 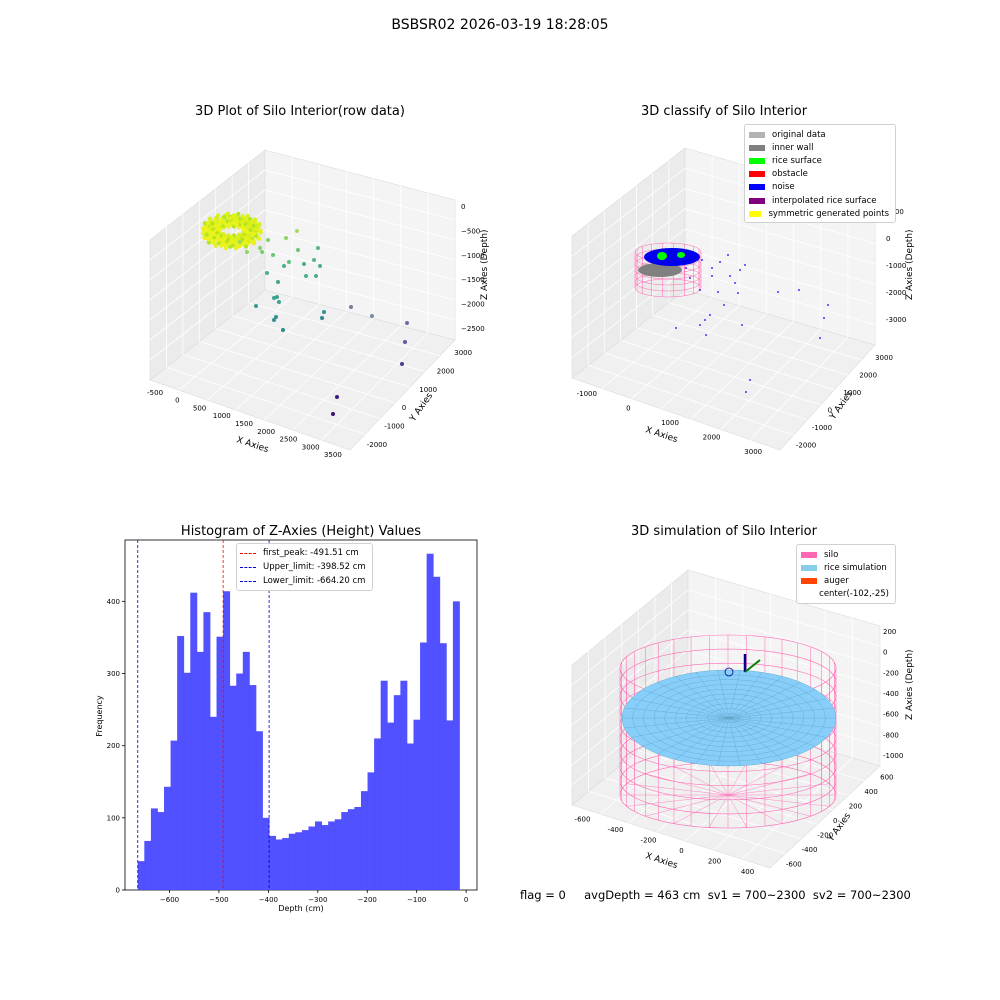 I want to click on cls-z-tick-label: -1000, so click(x=896, y=266).